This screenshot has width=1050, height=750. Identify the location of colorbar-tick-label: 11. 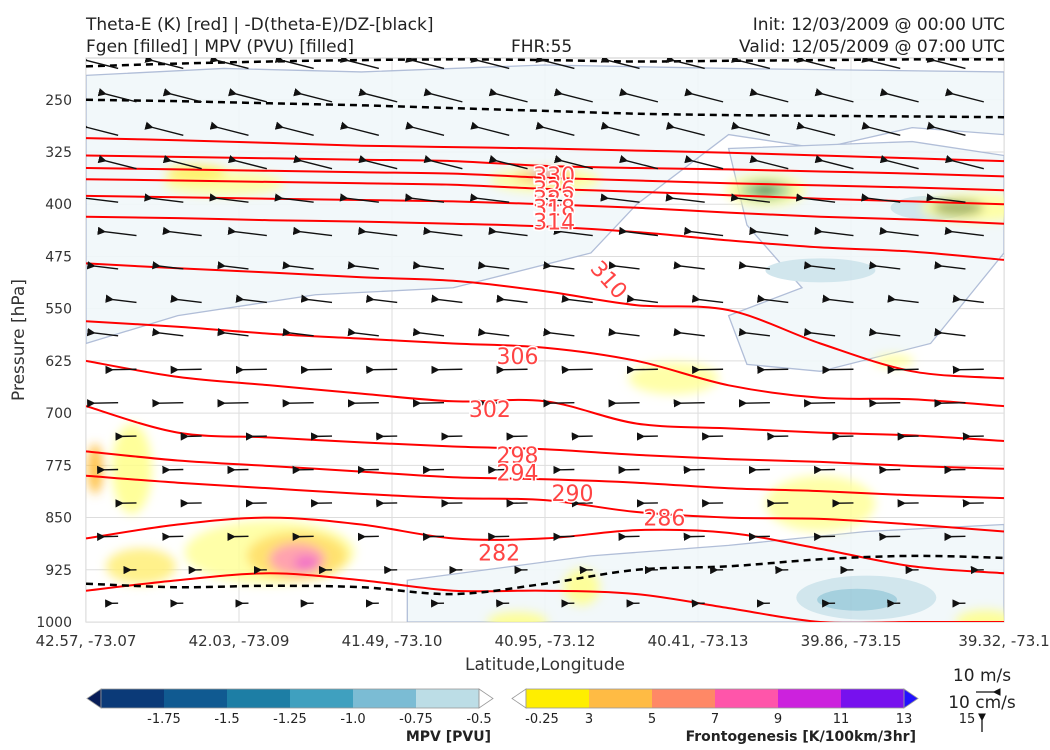
(841, 719).